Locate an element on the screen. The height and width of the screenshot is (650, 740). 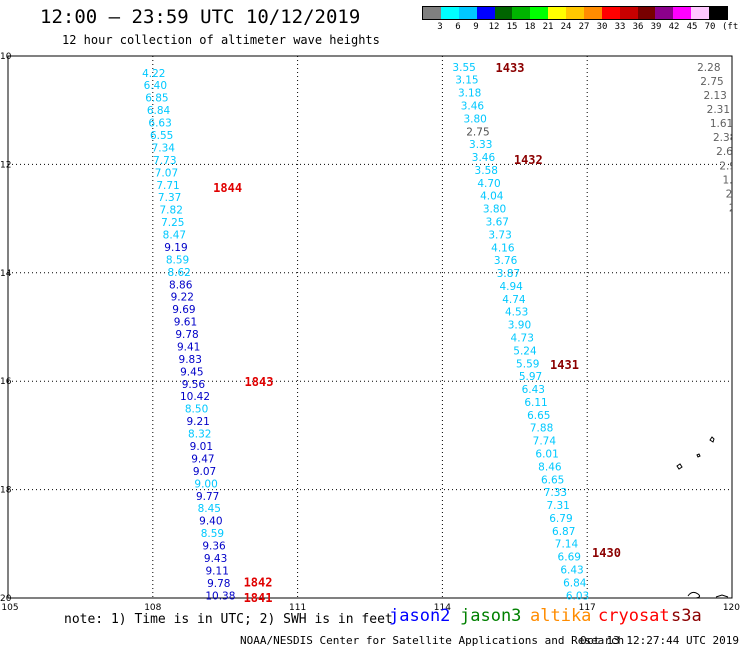
wave-height-label: 9.19 is located at coordinates (175, 248).